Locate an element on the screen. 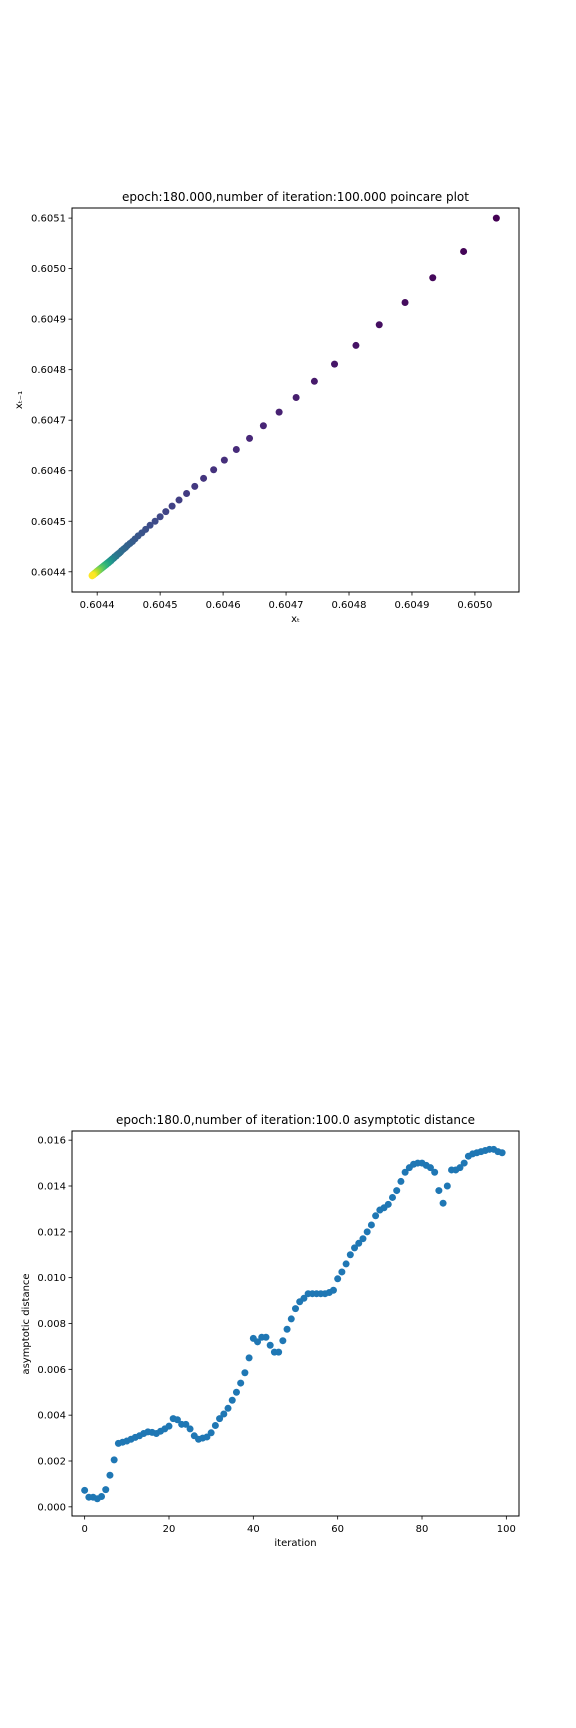 Image resolution: width=576 pixels, height=1728 pixels. x-tick-label: 40 is located at coordinates (253, 1529).